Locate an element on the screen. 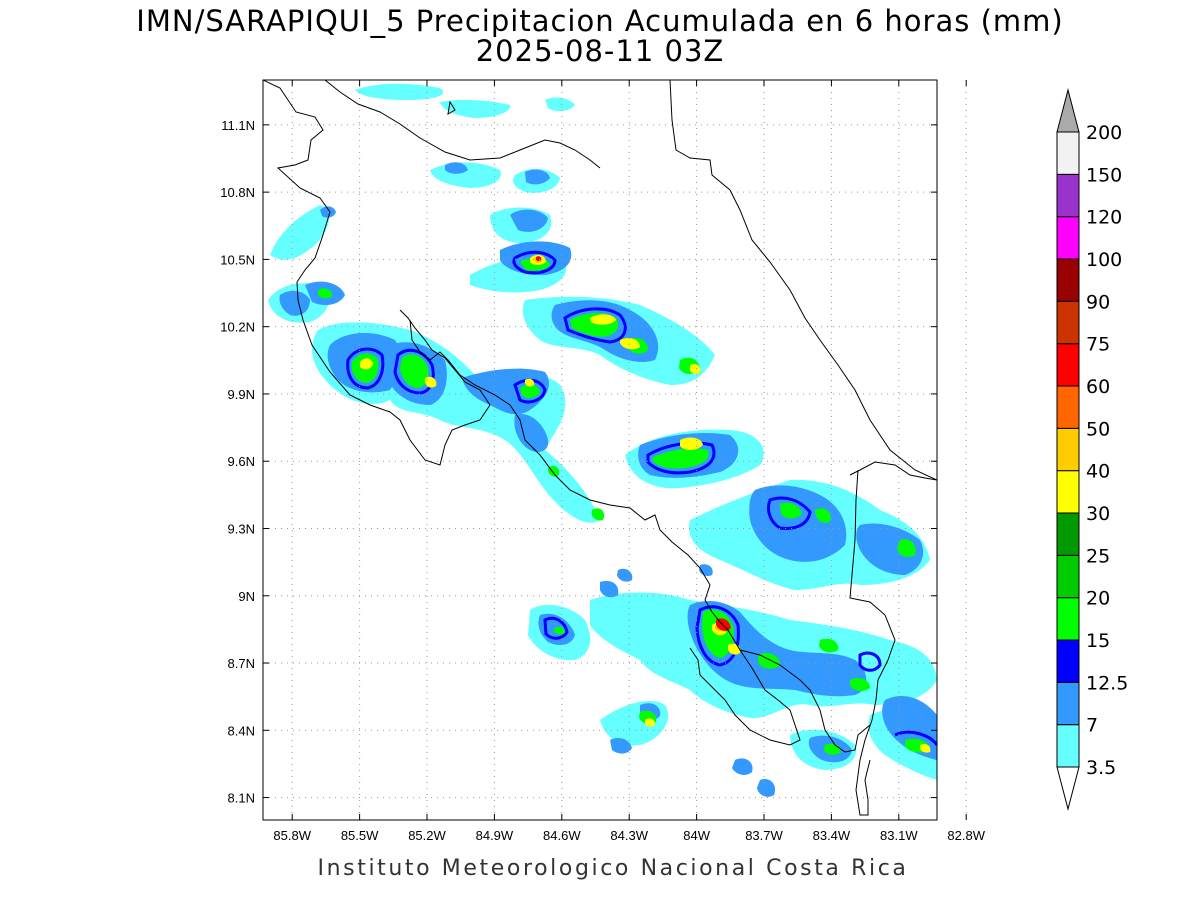  island-outline is located at coordinates (451, 107).